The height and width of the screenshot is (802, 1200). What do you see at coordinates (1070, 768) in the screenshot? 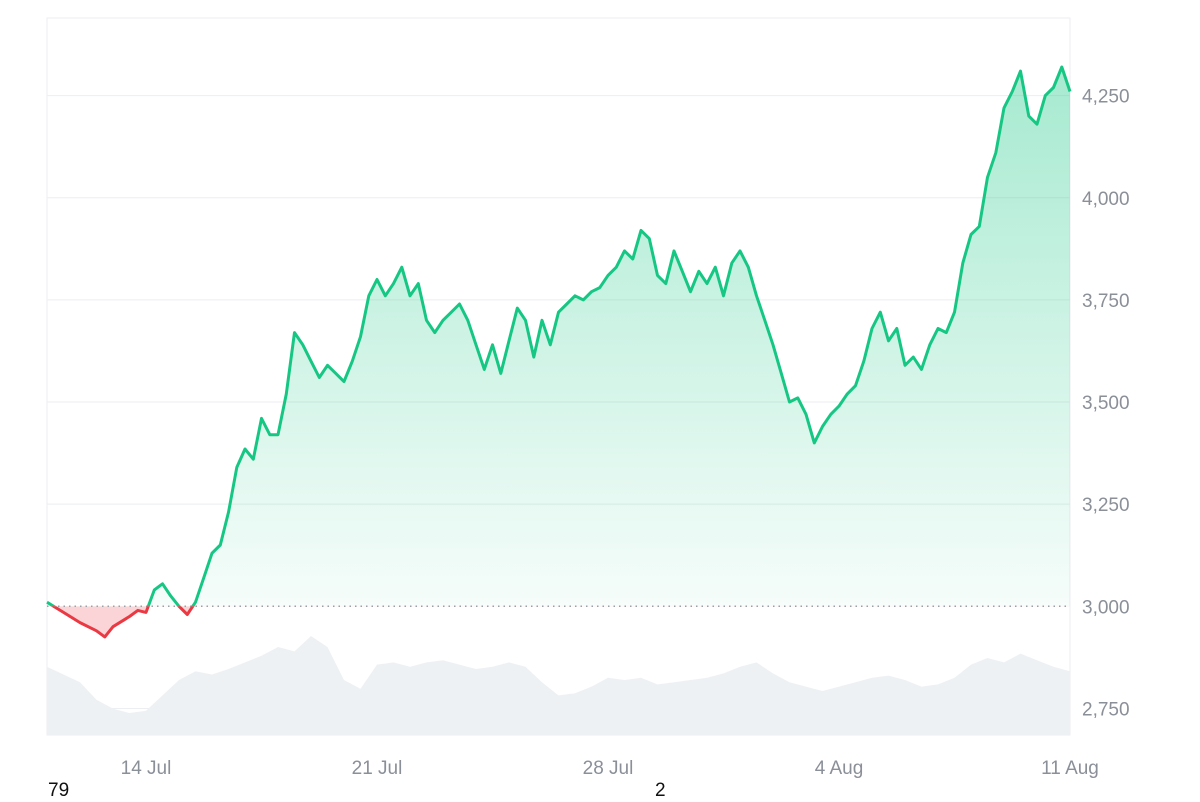
I see `x-tick-label: 11 Aug` at bounding box center [1070, 768].